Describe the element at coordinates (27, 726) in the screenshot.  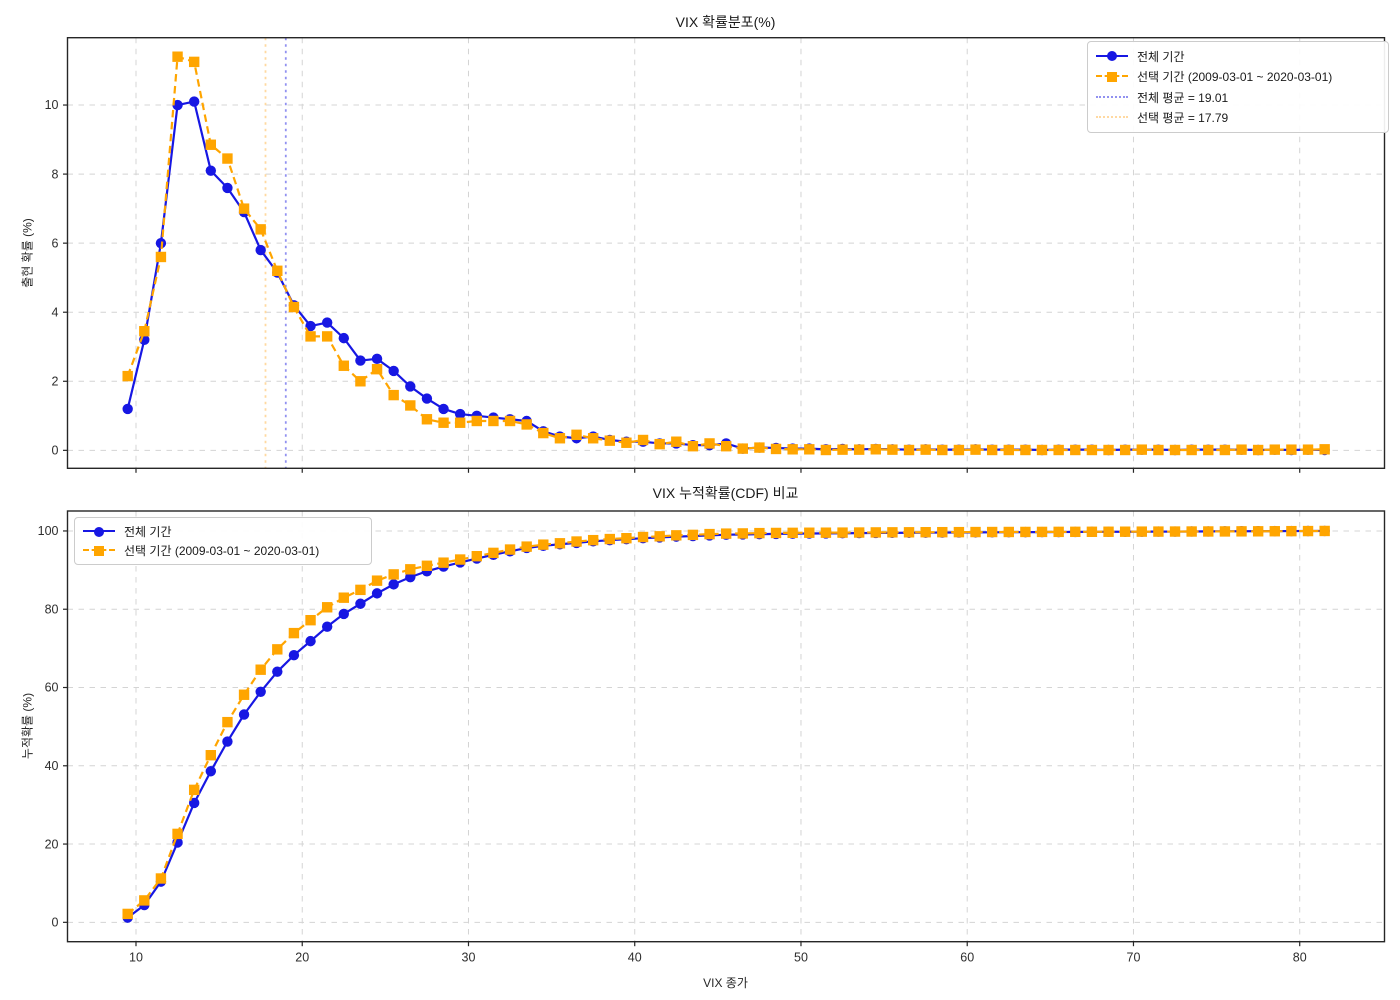
I see `cdf-y-axis-label: 누적확률 (%)` at that location.